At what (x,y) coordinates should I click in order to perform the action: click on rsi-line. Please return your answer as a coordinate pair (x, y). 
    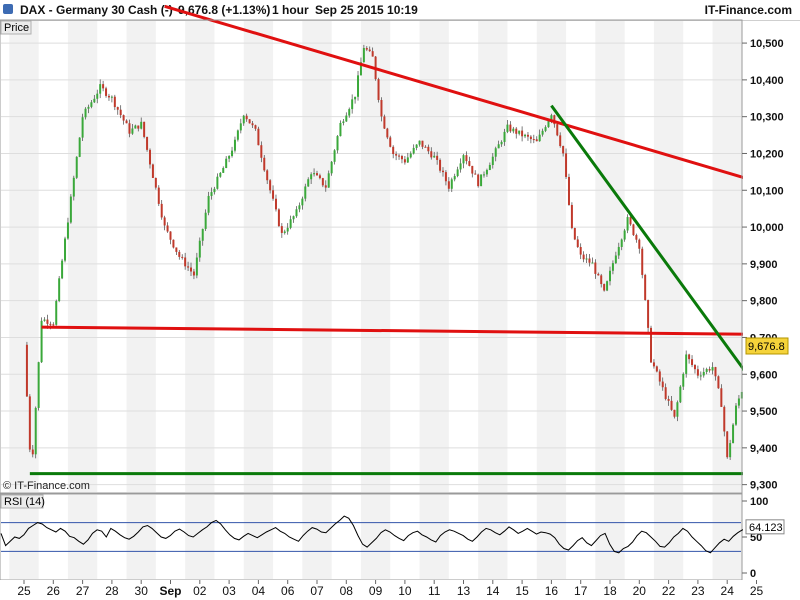
    Looking at the image, I should click on (383, 534).